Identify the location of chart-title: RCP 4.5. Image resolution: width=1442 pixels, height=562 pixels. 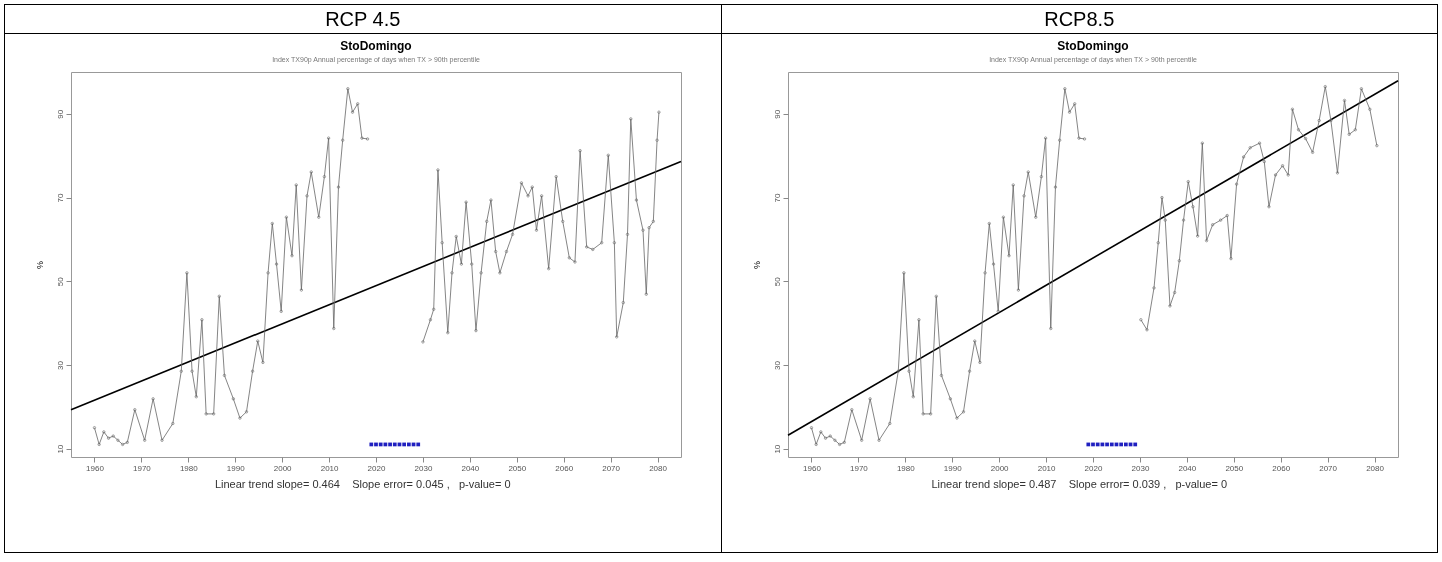
(362, 19).